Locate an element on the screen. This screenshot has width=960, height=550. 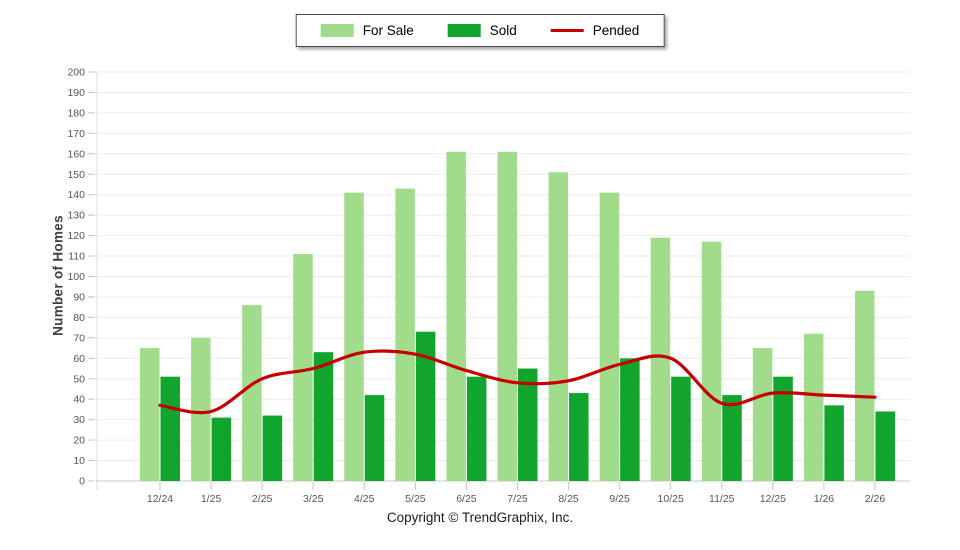
legend-item-pended: Pended is located at coordinates (595, 30).